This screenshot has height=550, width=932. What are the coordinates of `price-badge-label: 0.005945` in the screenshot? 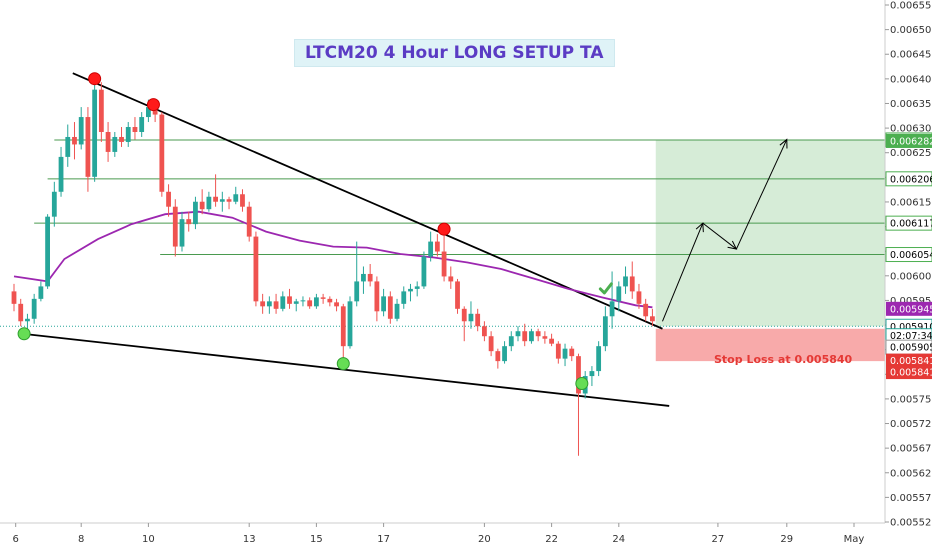 It's located at (911, 309).